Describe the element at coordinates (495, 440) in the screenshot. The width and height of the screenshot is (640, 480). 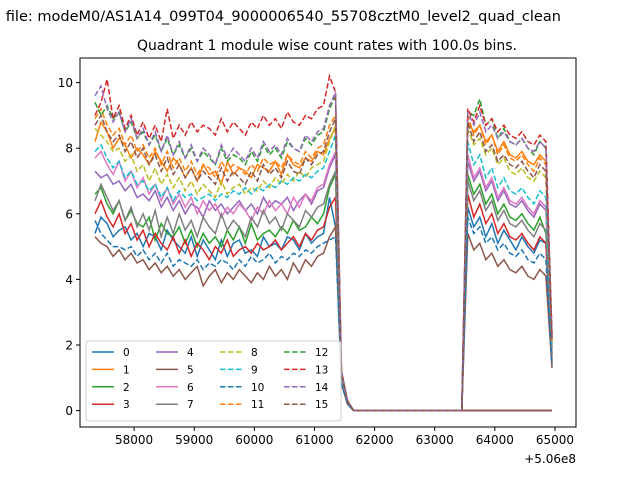
I see `x-tick-label-64000: 64000` at that location.